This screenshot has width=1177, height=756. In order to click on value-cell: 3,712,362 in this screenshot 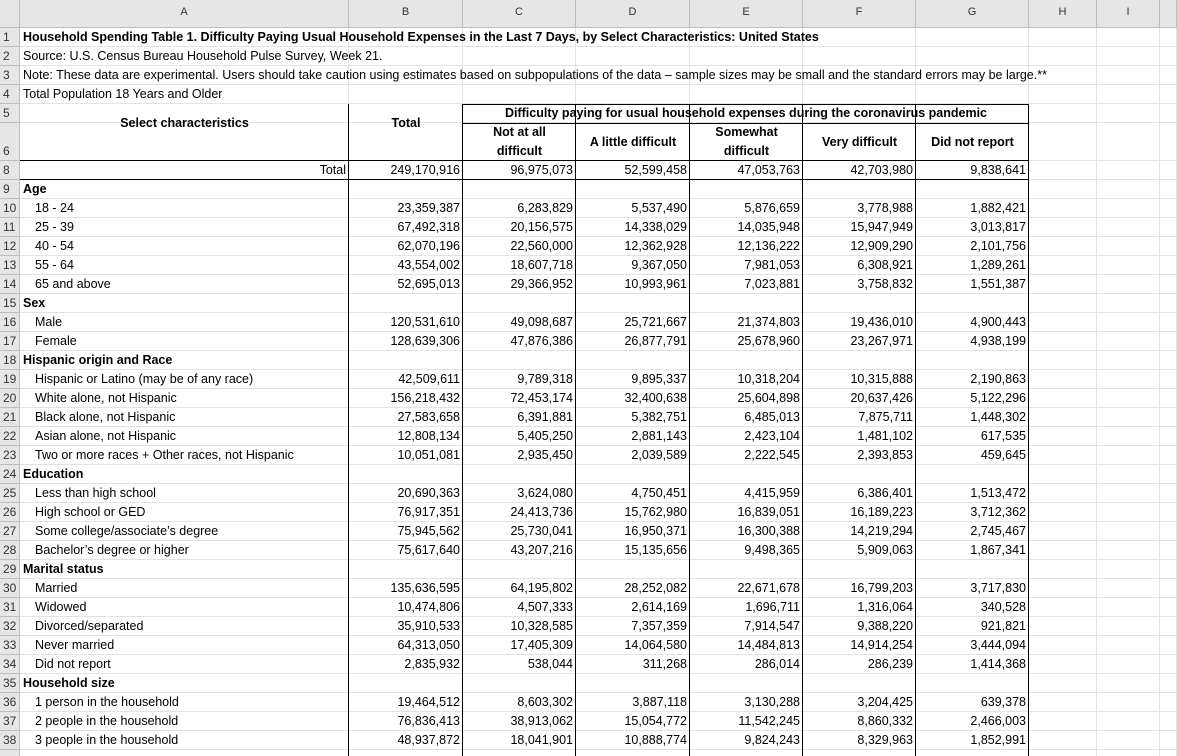, I will do `click(998, 512)`.